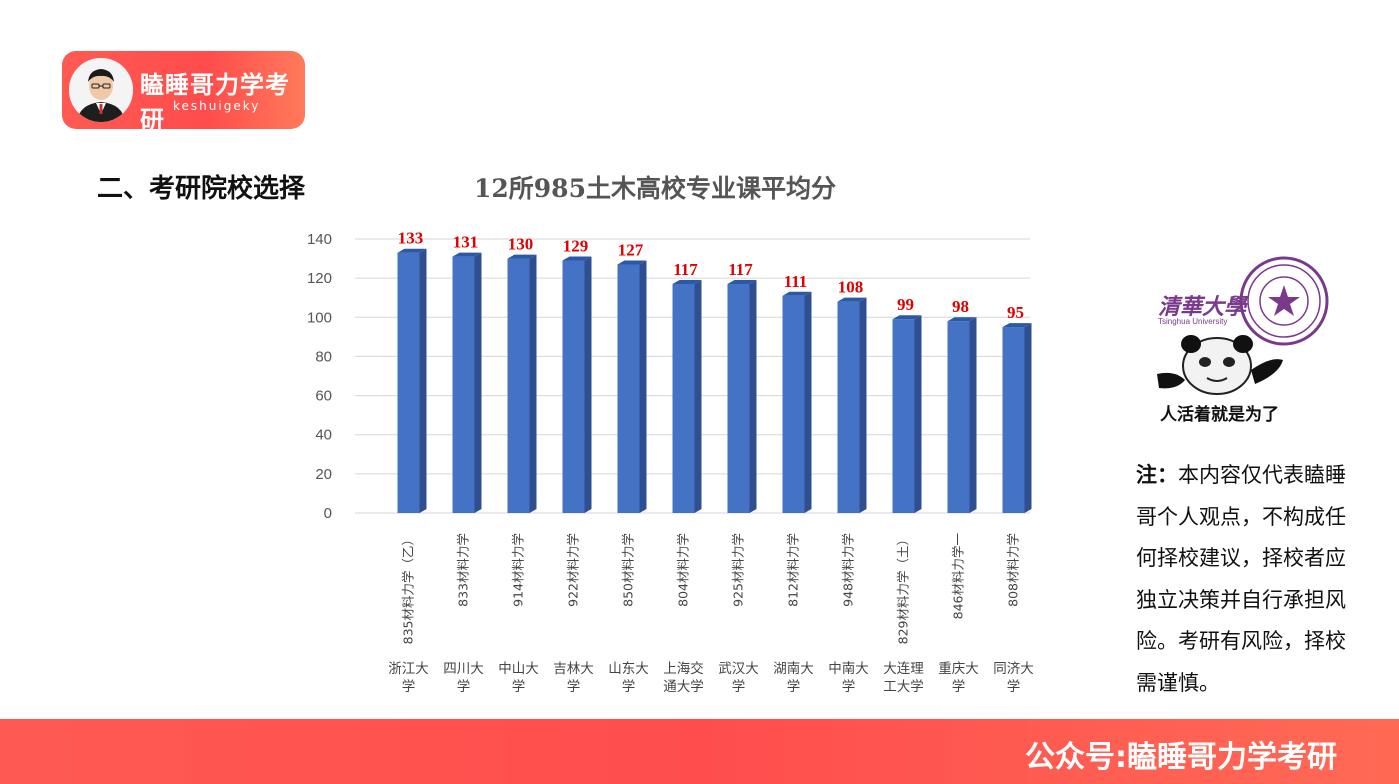 Image resolution: width=1399 pixels, height=784 pixels. I want to click on data-label: 108, so click(851, 287).